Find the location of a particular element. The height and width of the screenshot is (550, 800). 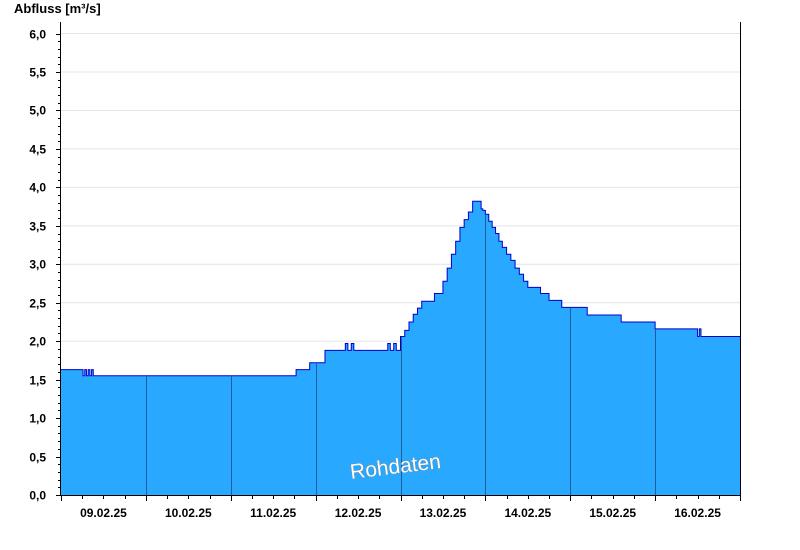

y-tick-label: 6,0 is located at coordinates (37, 35).